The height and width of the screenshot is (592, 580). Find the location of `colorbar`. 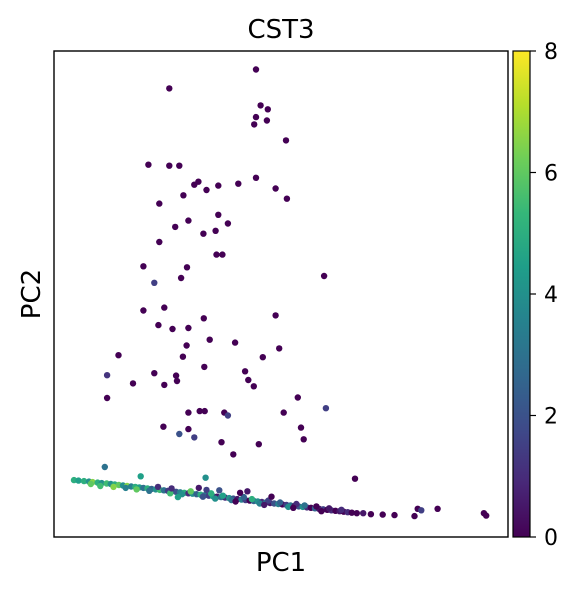

colorbar is located at coordinates (521, 294).